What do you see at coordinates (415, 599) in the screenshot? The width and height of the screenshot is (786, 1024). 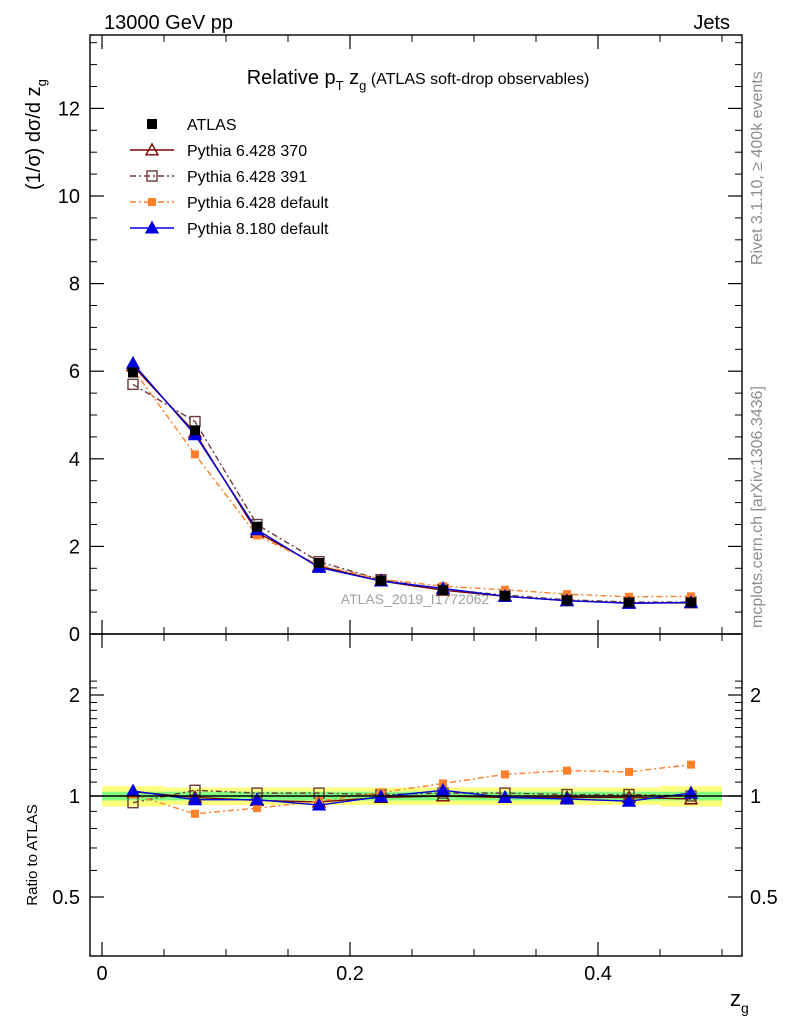 I see `analysis-tag: ATLAS_2019_I1772062` at bounding box center [415, 599].